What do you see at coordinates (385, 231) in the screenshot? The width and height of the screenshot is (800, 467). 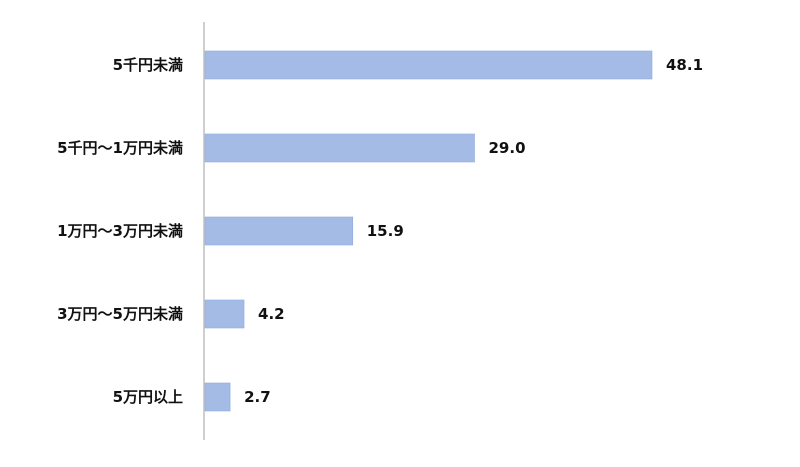 I see `data-label: 15.9` at bounding box center [385, 231].